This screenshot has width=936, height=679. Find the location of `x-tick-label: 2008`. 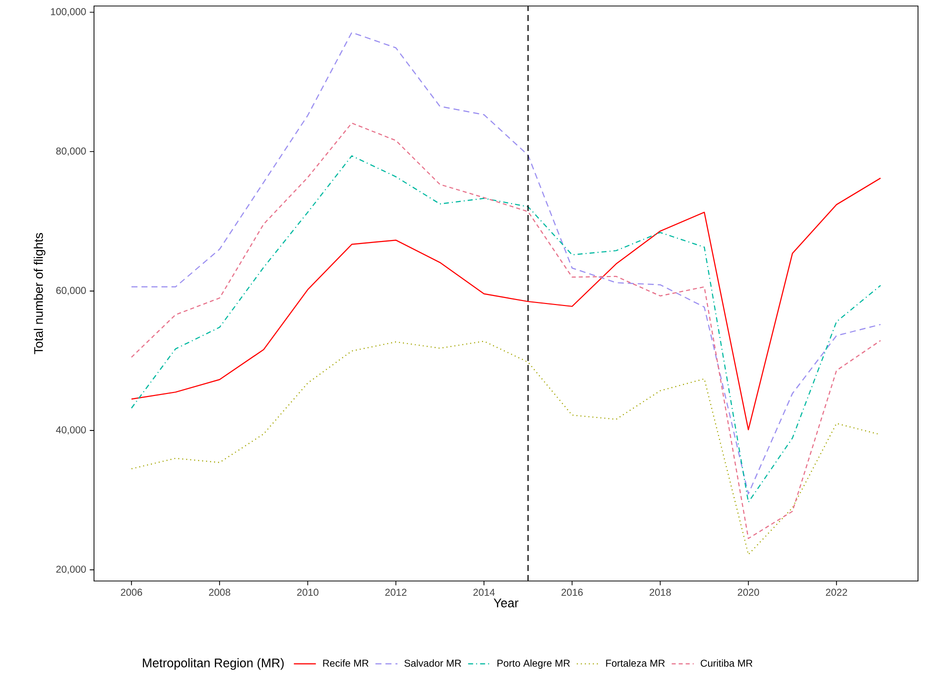

x-tick-label: 2008 is located at coordinates (219, 592).